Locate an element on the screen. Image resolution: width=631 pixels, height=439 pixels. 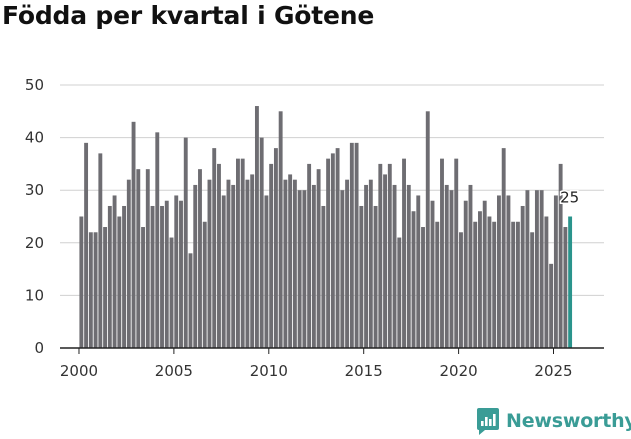
y-tick-label: 50 is located at coordinates (34, 85).